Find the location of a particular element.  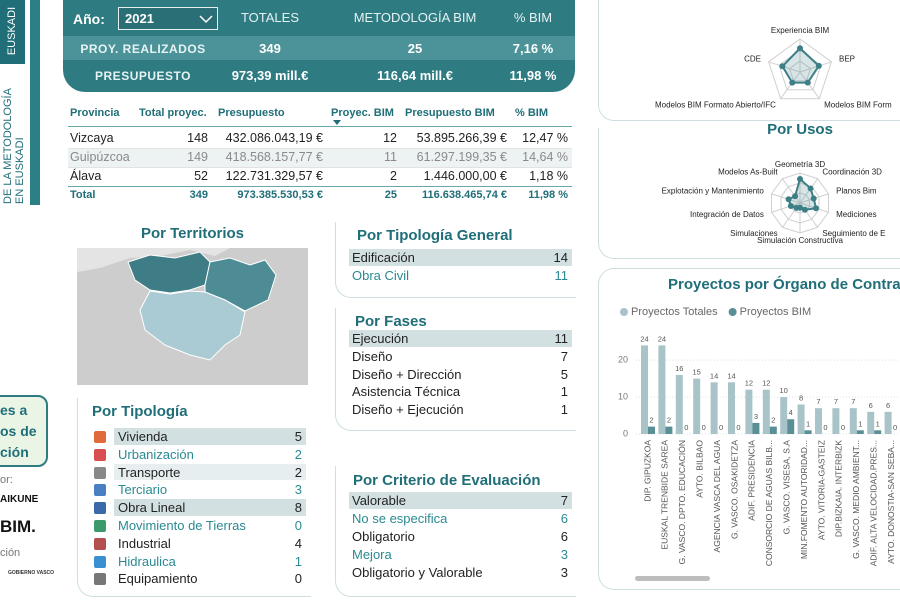

table-cell: 148 is located at coordinates (197, 138).